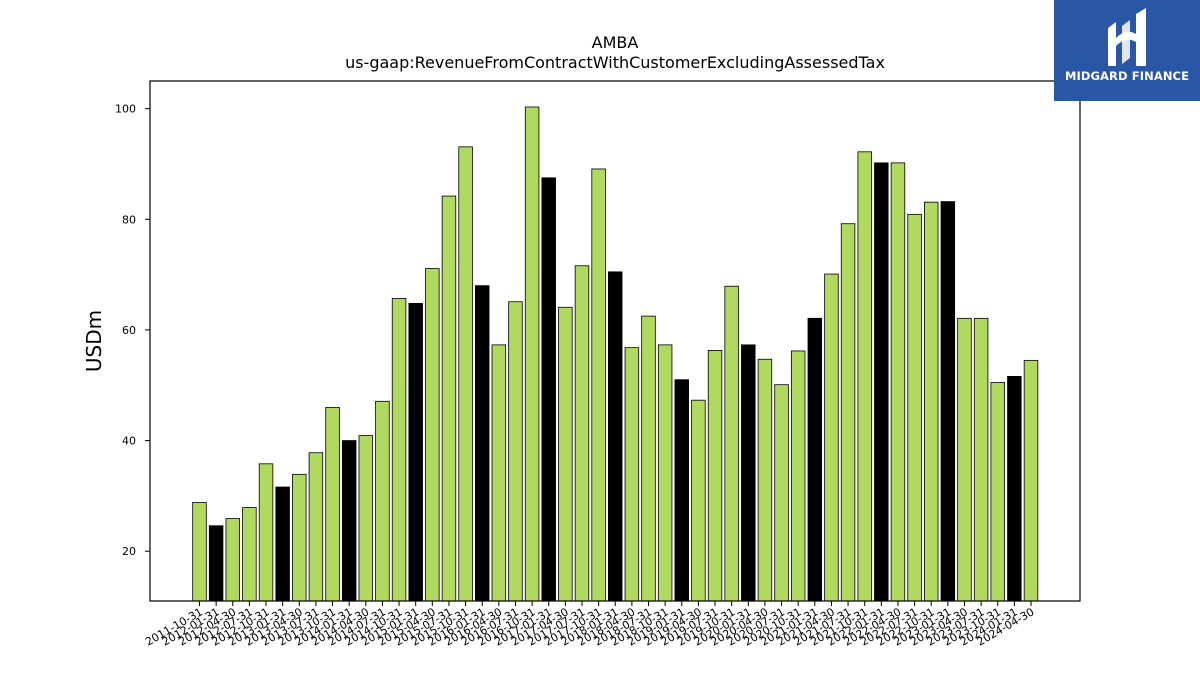 The width and height of the screenshot is (1200, 675). I want to click on y-ticks-group: 20 40 60 80 100, so click(132, 330).